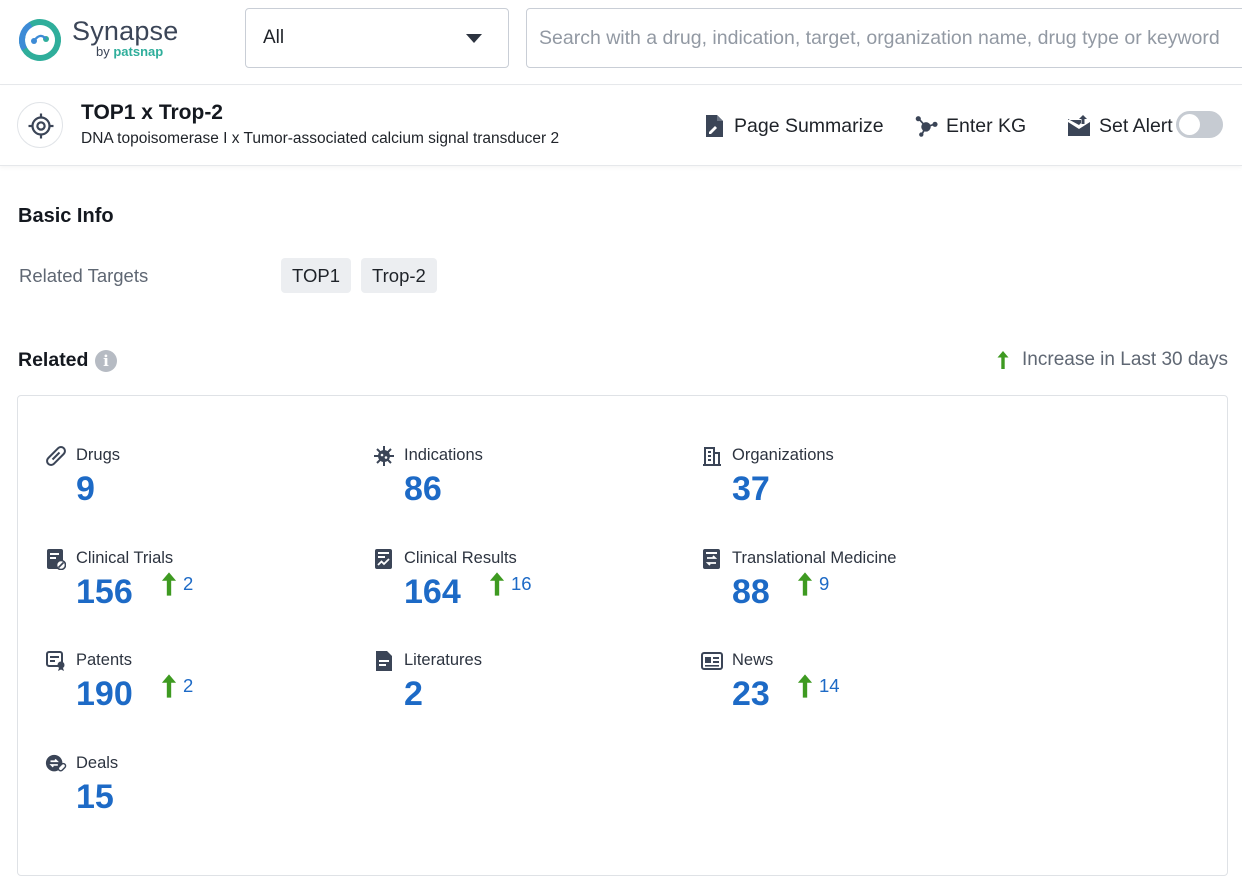 The image size is (1242, 895). What do you see at coordinates (399, 275) in the screenshot?
I see `target-tag-trop2: Trop-2` at bounding box center [399, 275].